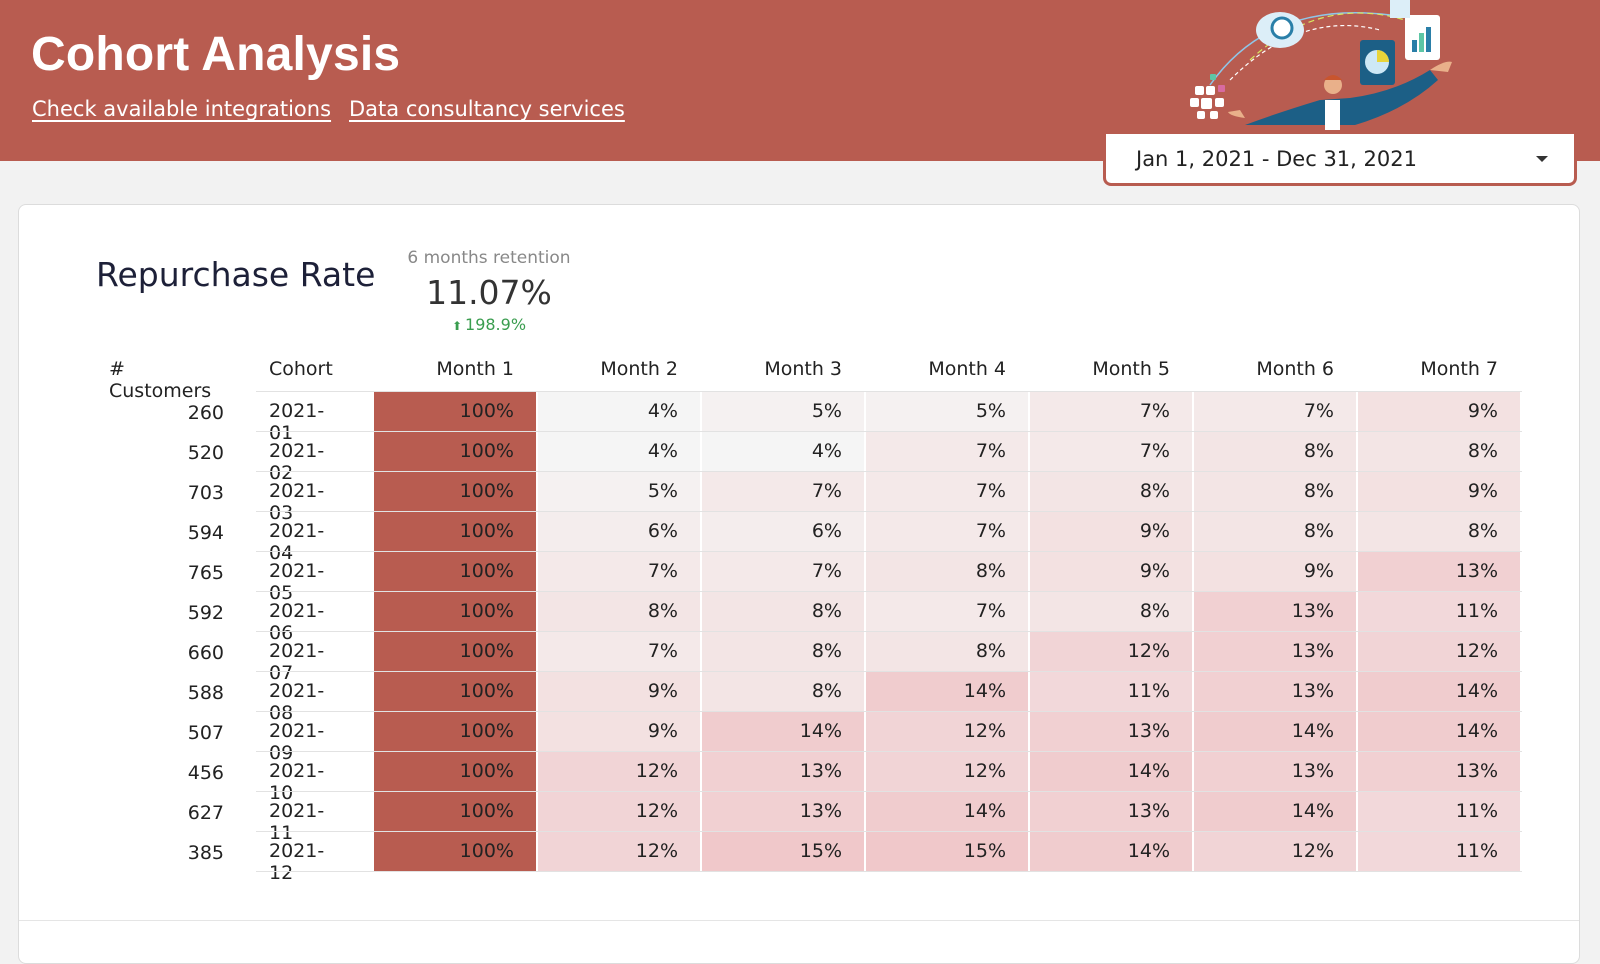 The width and height of the screenshot is (1600, 964). I want to click on header-month-3: Month 3, so click(803, 369).